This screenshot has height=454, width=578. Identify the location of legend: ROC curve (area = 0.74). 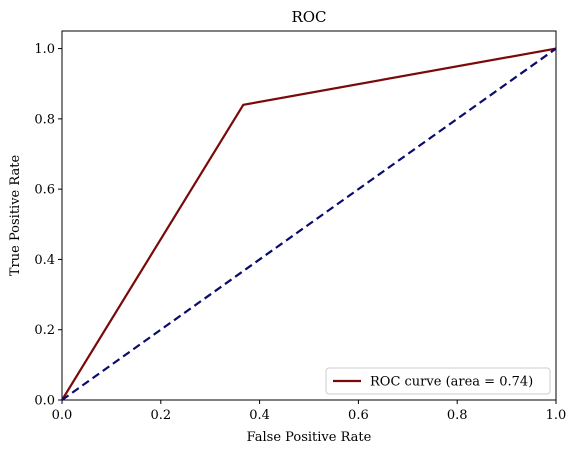
(438, 381).